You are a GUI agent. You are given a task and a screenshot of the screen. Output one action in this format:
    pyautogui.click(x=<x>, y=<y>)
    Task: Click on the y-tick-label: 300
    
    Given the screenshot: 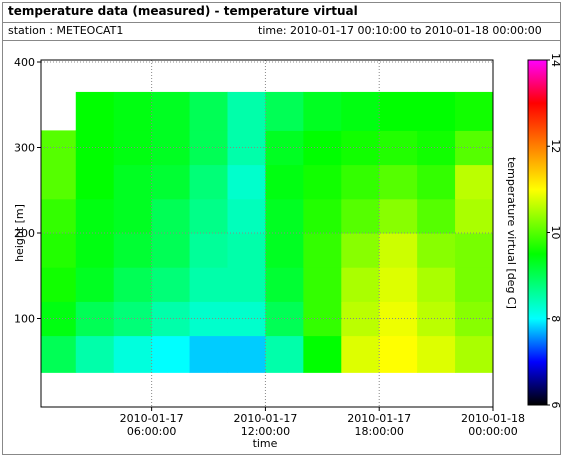 What is the action you would take?
    pyautogui.click(x=24, y=148)
    